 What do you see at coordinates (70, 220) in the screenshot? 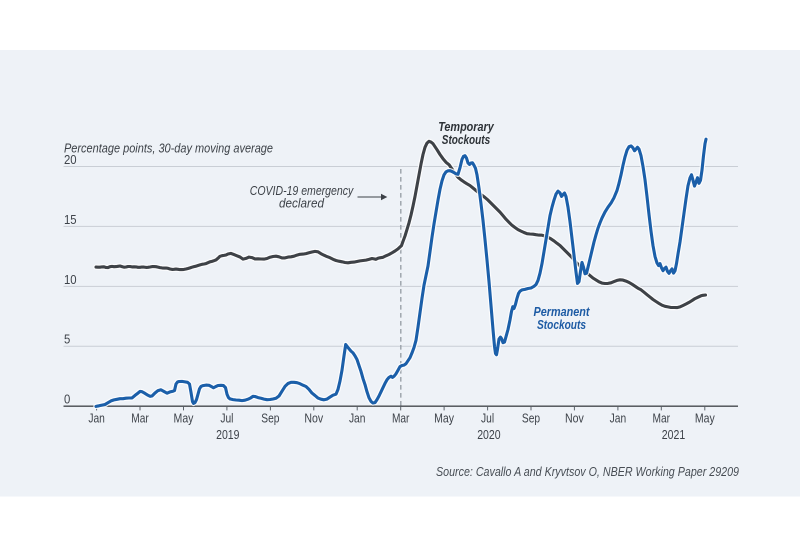
I see `svg-text: 15` at bounding box center [70, 220].